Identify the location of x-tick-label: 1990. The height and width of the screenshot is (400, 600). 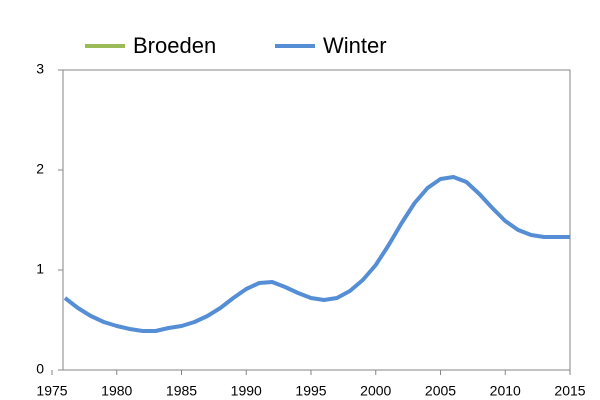
(246, 391).